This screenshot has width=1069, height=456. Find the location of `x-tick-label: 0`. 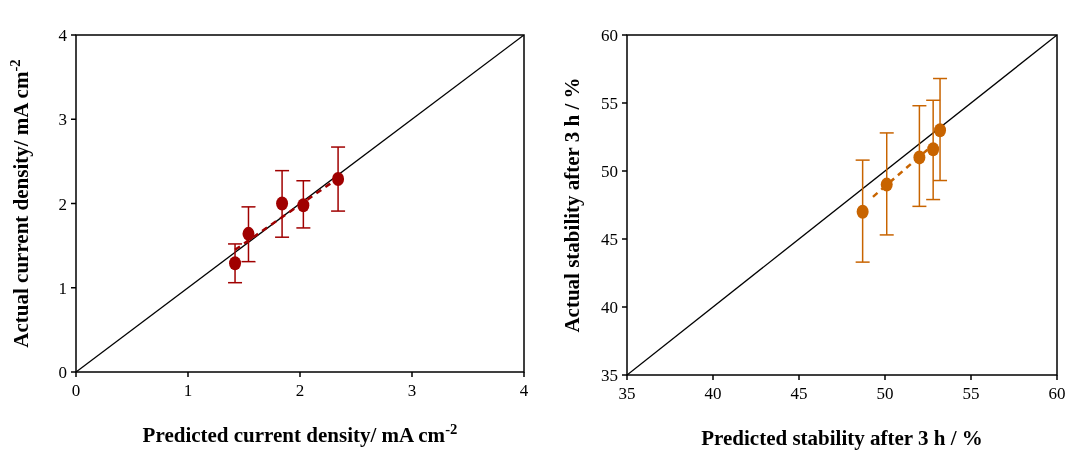

x-tick-label: 0 is located at coordinates (76, 390).